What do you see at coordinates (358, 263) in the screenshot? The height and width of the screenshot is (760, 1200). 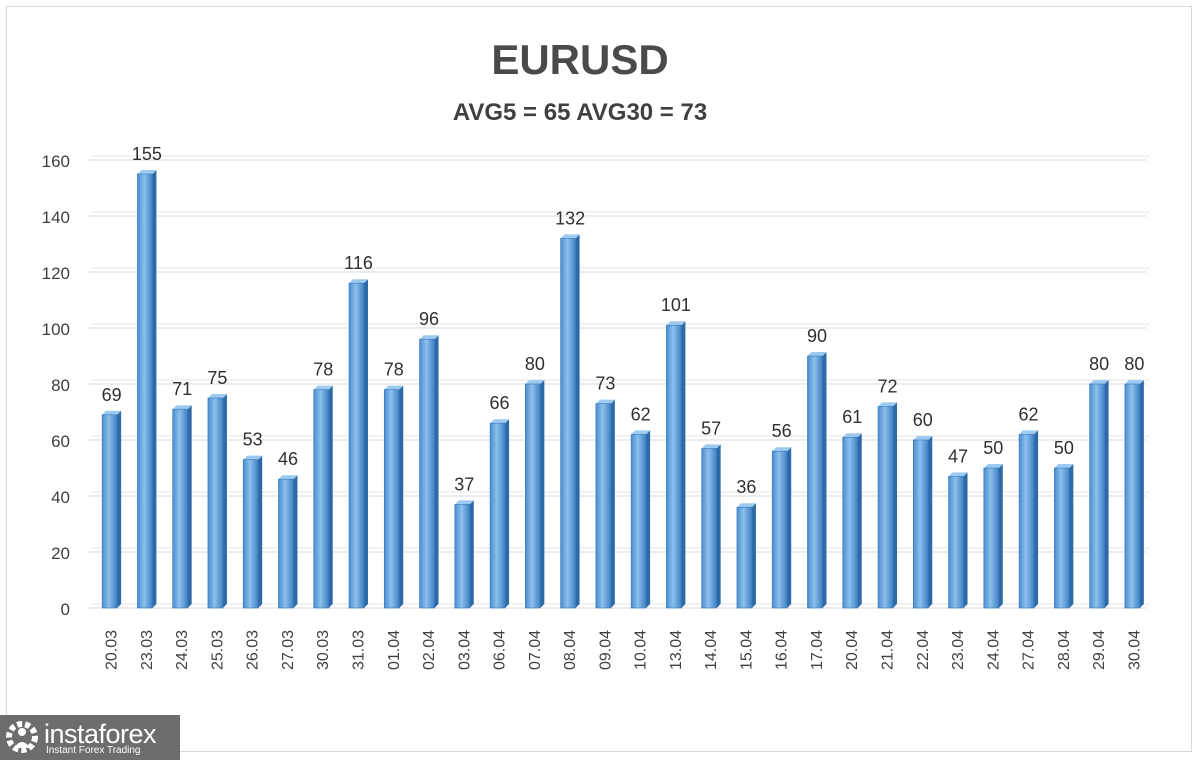 I see `data-label: 116` at bounding box center [358, 263].